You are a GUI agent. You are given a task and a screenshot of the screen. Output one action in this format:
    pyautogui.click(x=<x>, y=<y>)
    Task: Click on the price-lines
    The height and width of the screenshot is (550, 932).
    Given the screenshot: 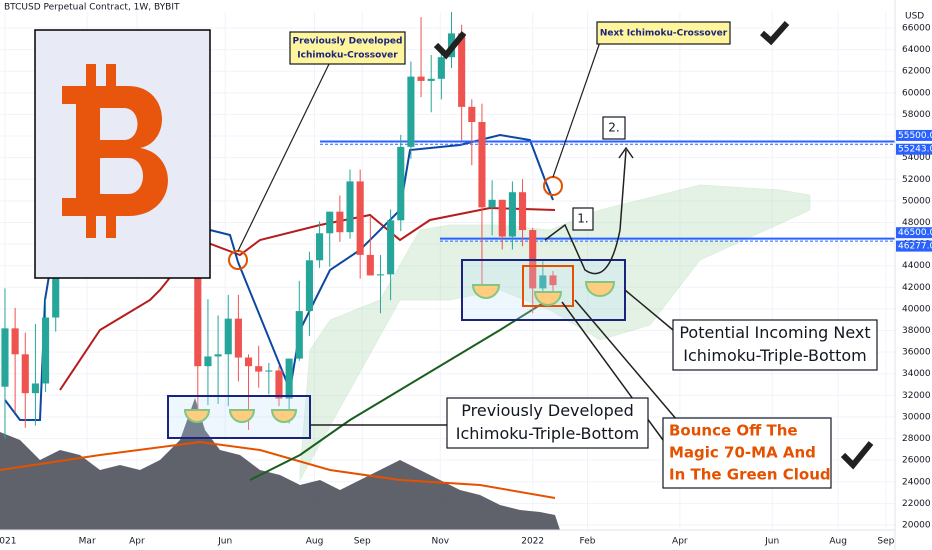 What is the action you would take?
    pyautogui.click(x=607, y=191)
    